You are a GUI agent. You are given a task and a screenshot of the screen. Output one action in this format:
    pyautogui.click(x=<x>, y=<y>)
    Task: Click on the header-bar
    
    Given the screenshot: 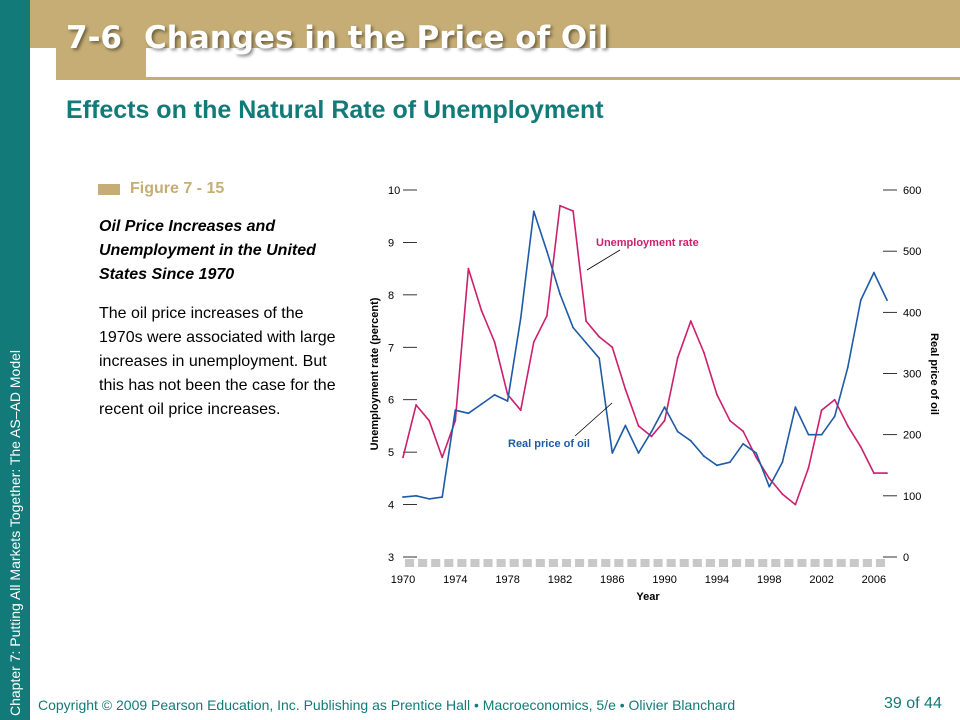 What is the action you would take?
    pyautogui.click(x=495, y=24)
    